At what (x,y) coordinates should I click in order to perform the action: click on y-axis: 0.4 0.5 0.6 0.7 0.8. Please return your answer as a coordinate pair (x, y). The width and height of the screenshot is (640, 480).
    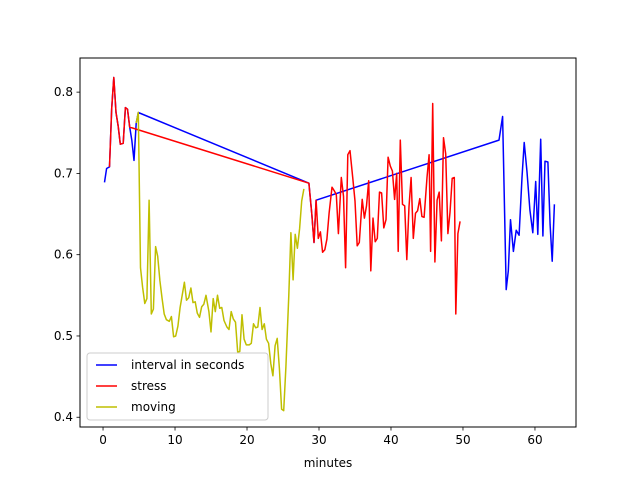
    Looking at the image, I should click on (67, 254).